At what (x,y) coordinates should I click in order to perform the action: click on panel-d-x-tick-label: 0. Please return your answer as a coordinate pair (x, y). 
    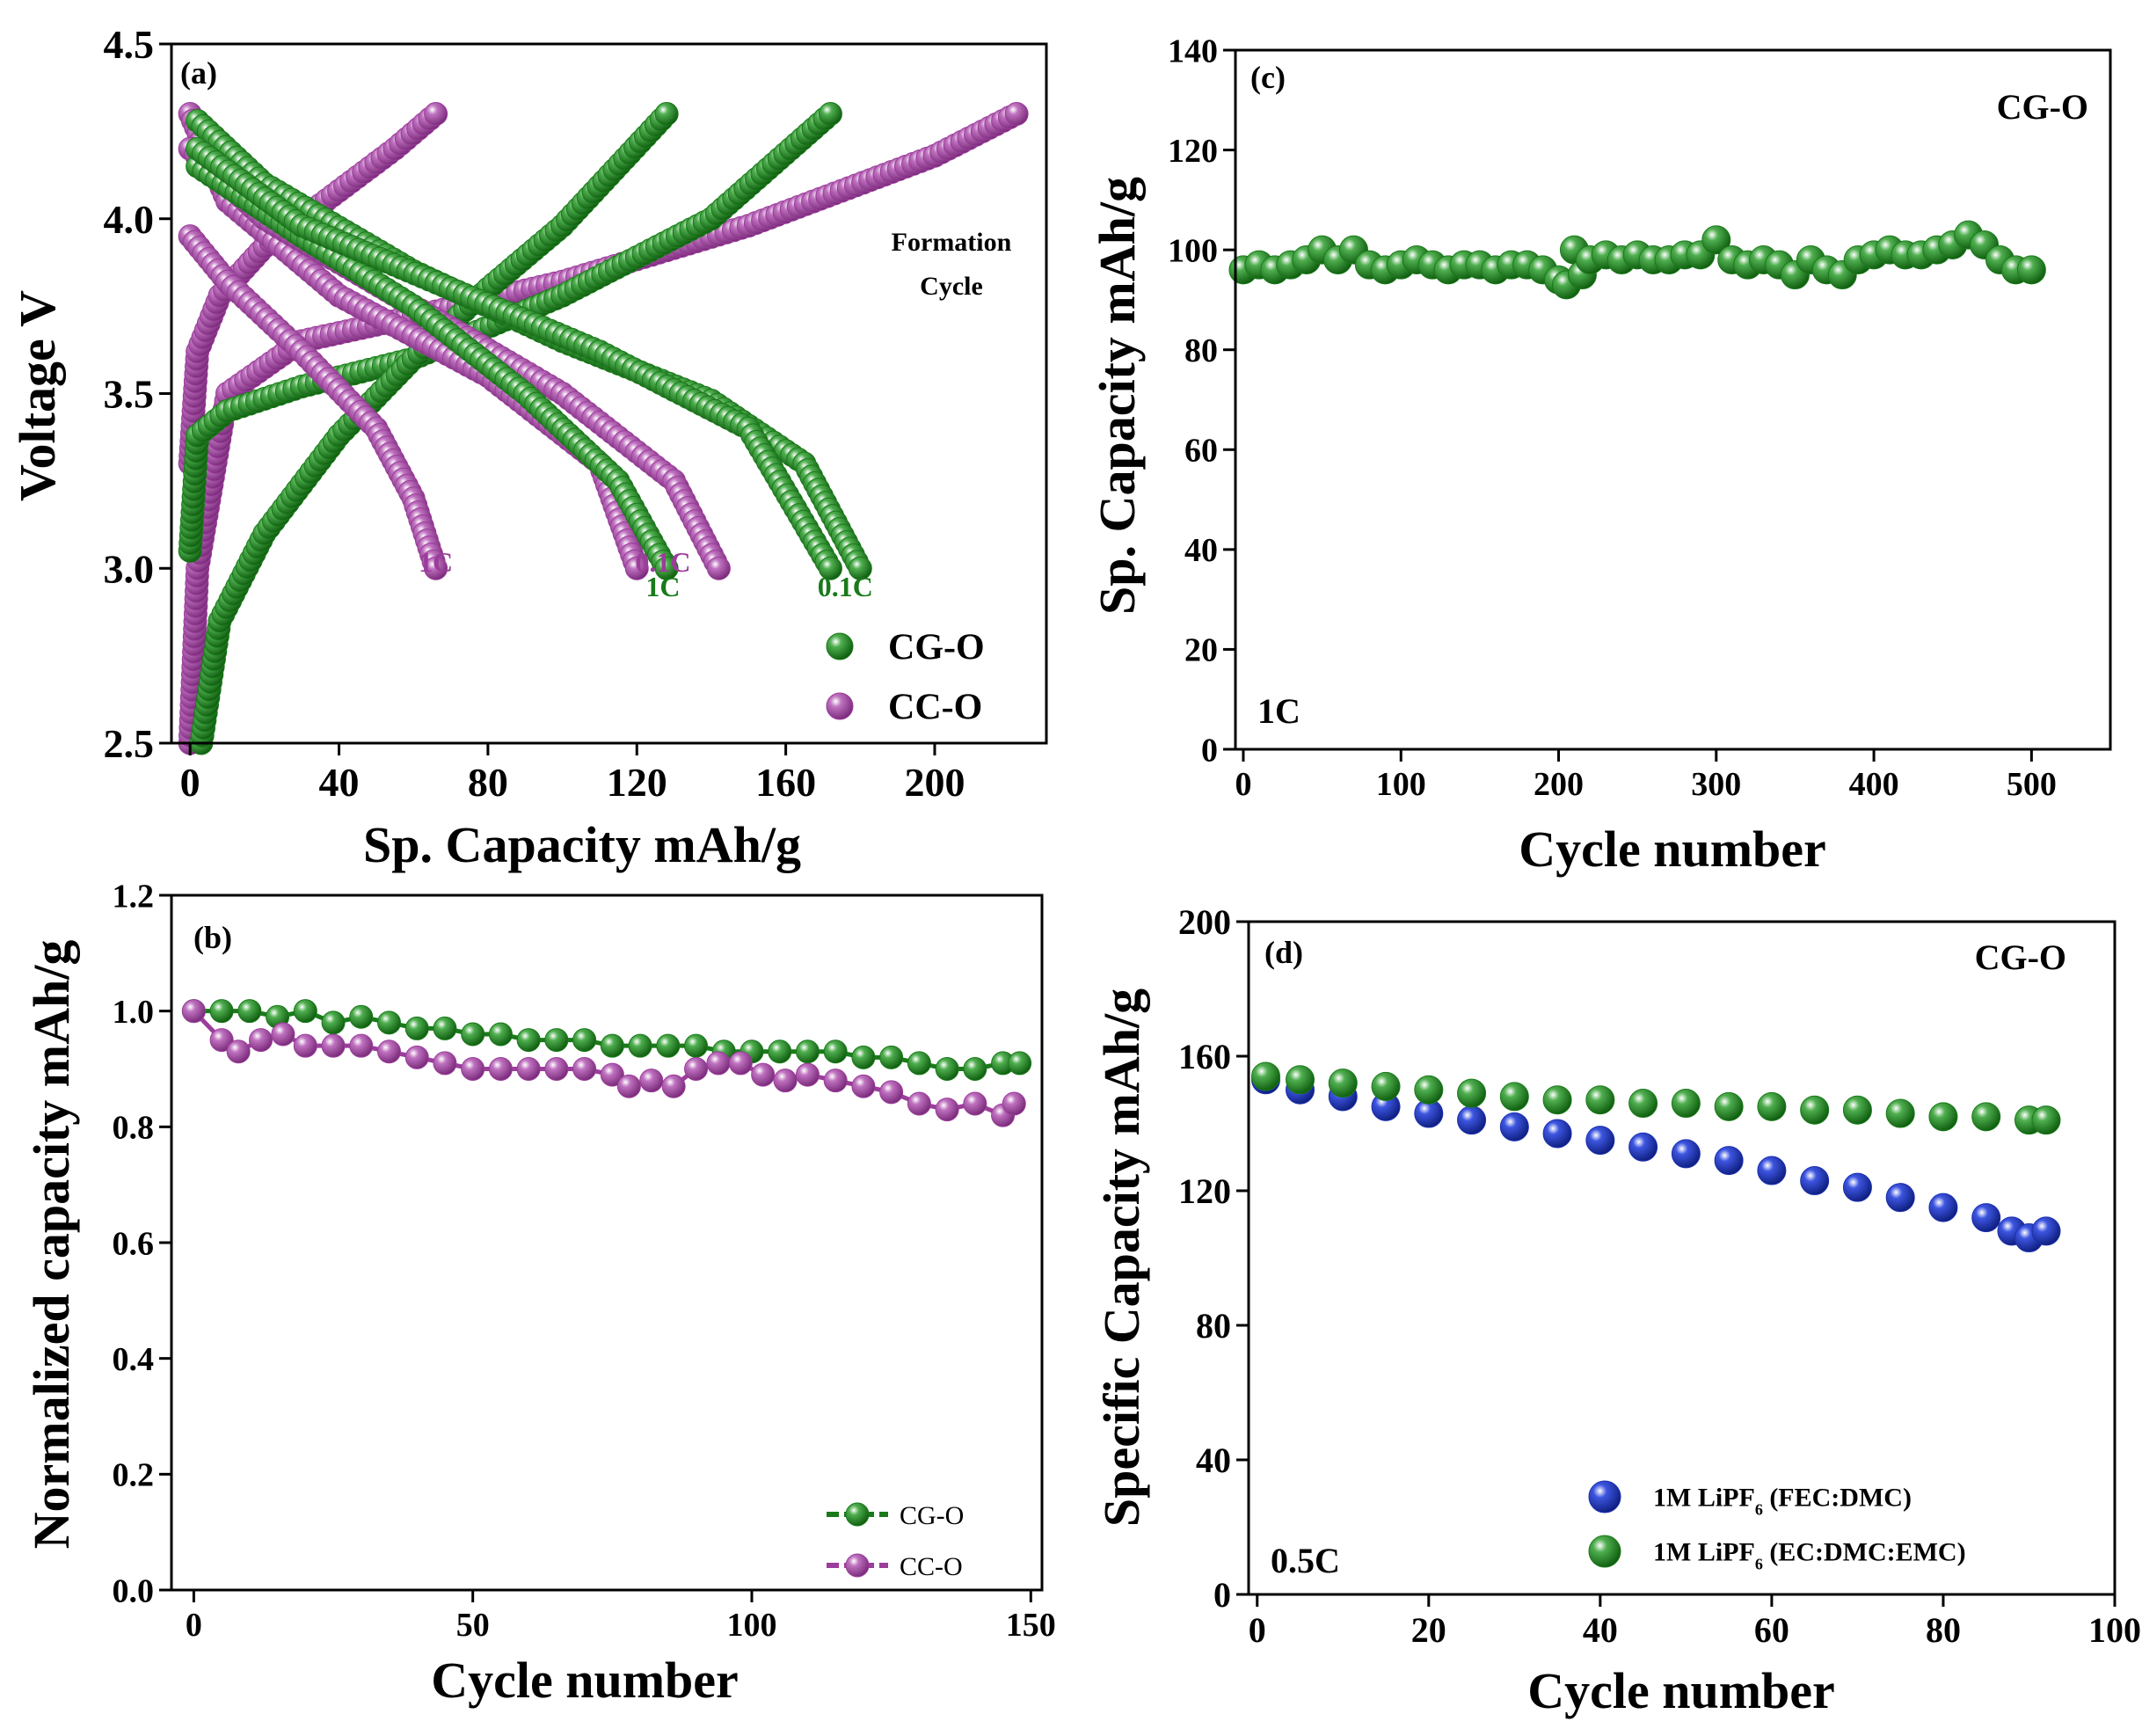
    Looking at the image, I should click on (1257, 1630).